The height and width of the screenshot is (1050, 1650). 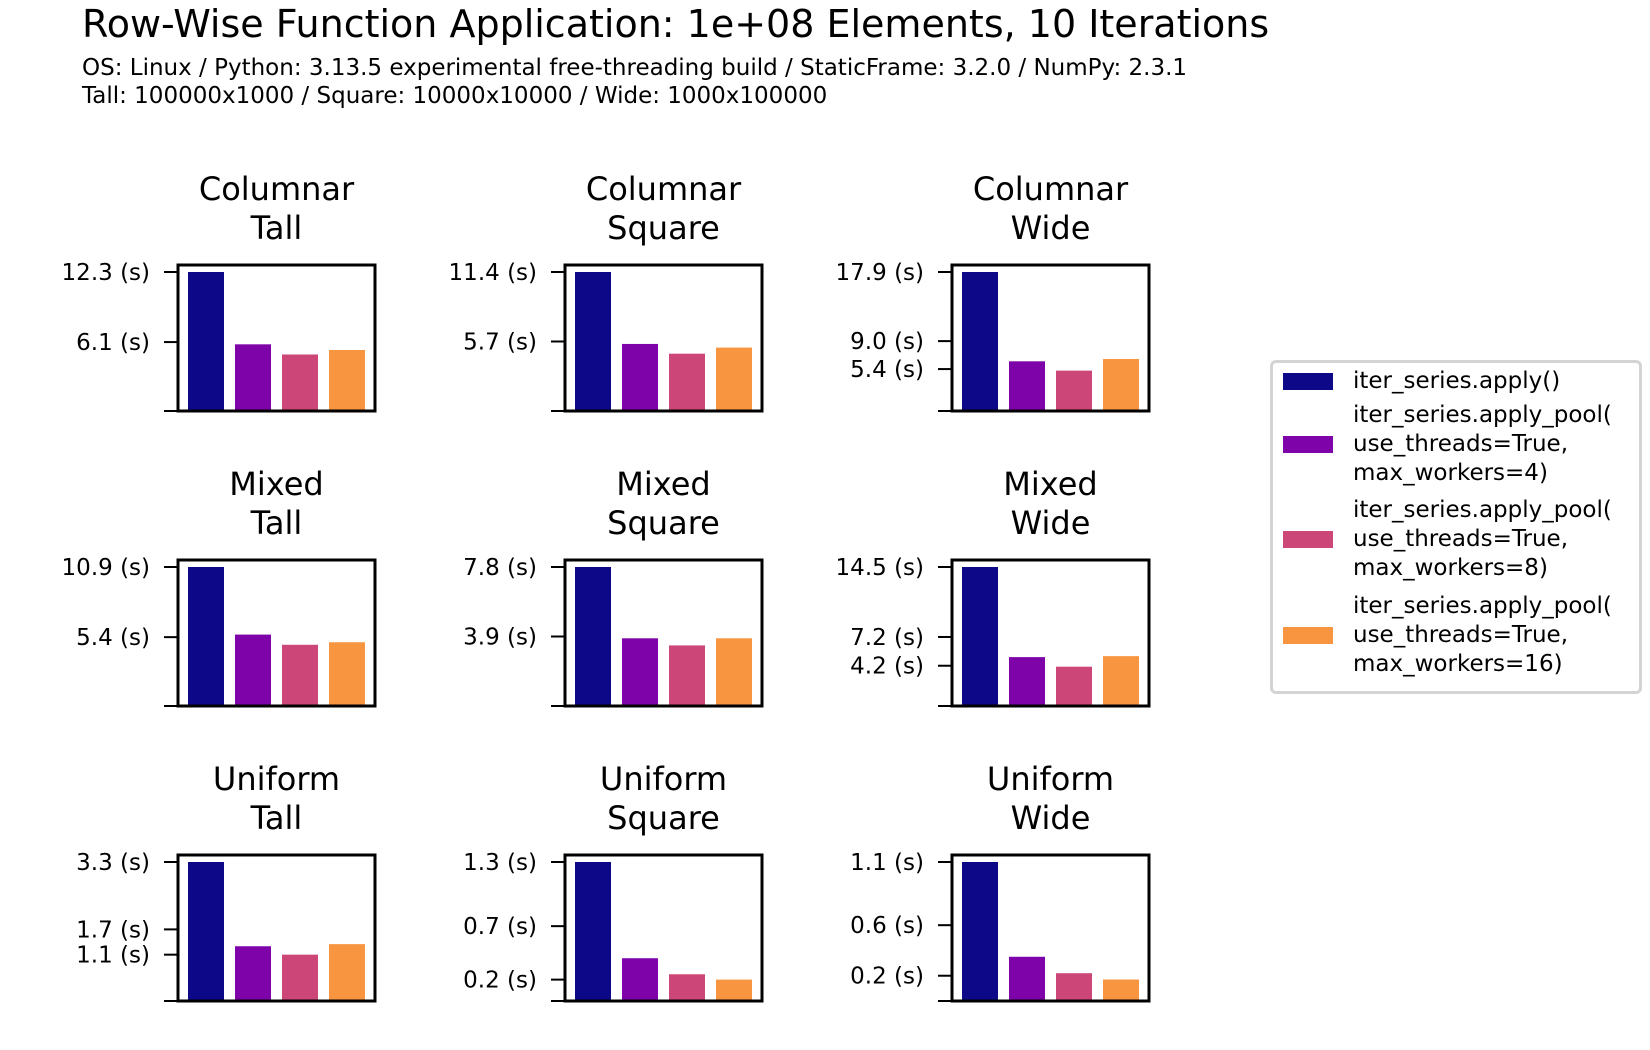 What do you see at coordinates (1308, 381) in the screenshot?
I see `legend-swatch-apply` at bounding box center [1308, 381].